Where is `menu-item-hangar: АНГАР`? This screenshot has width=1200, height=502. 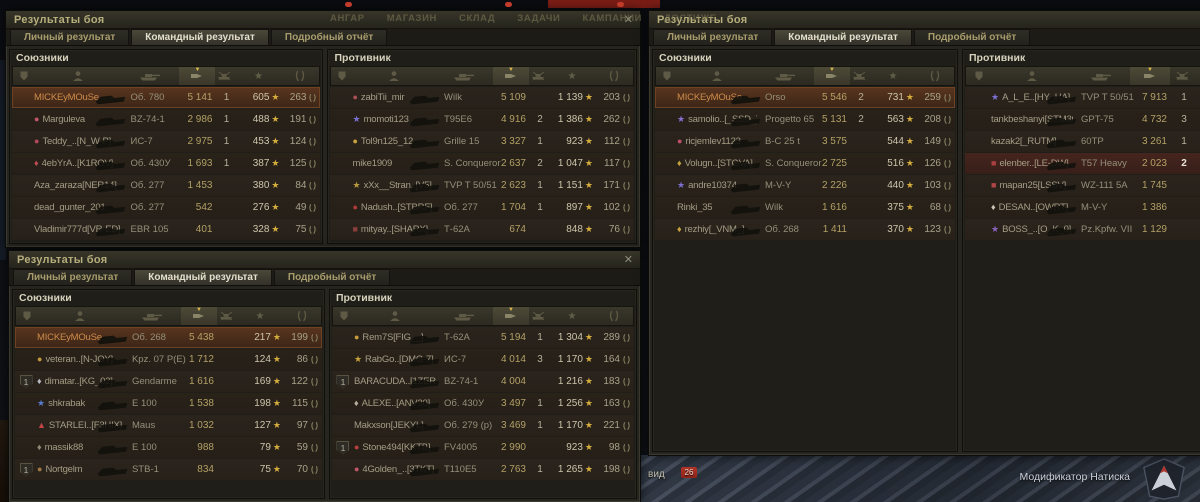
menu-item-hangar: АНГАР is located at coordinates (347, 18).